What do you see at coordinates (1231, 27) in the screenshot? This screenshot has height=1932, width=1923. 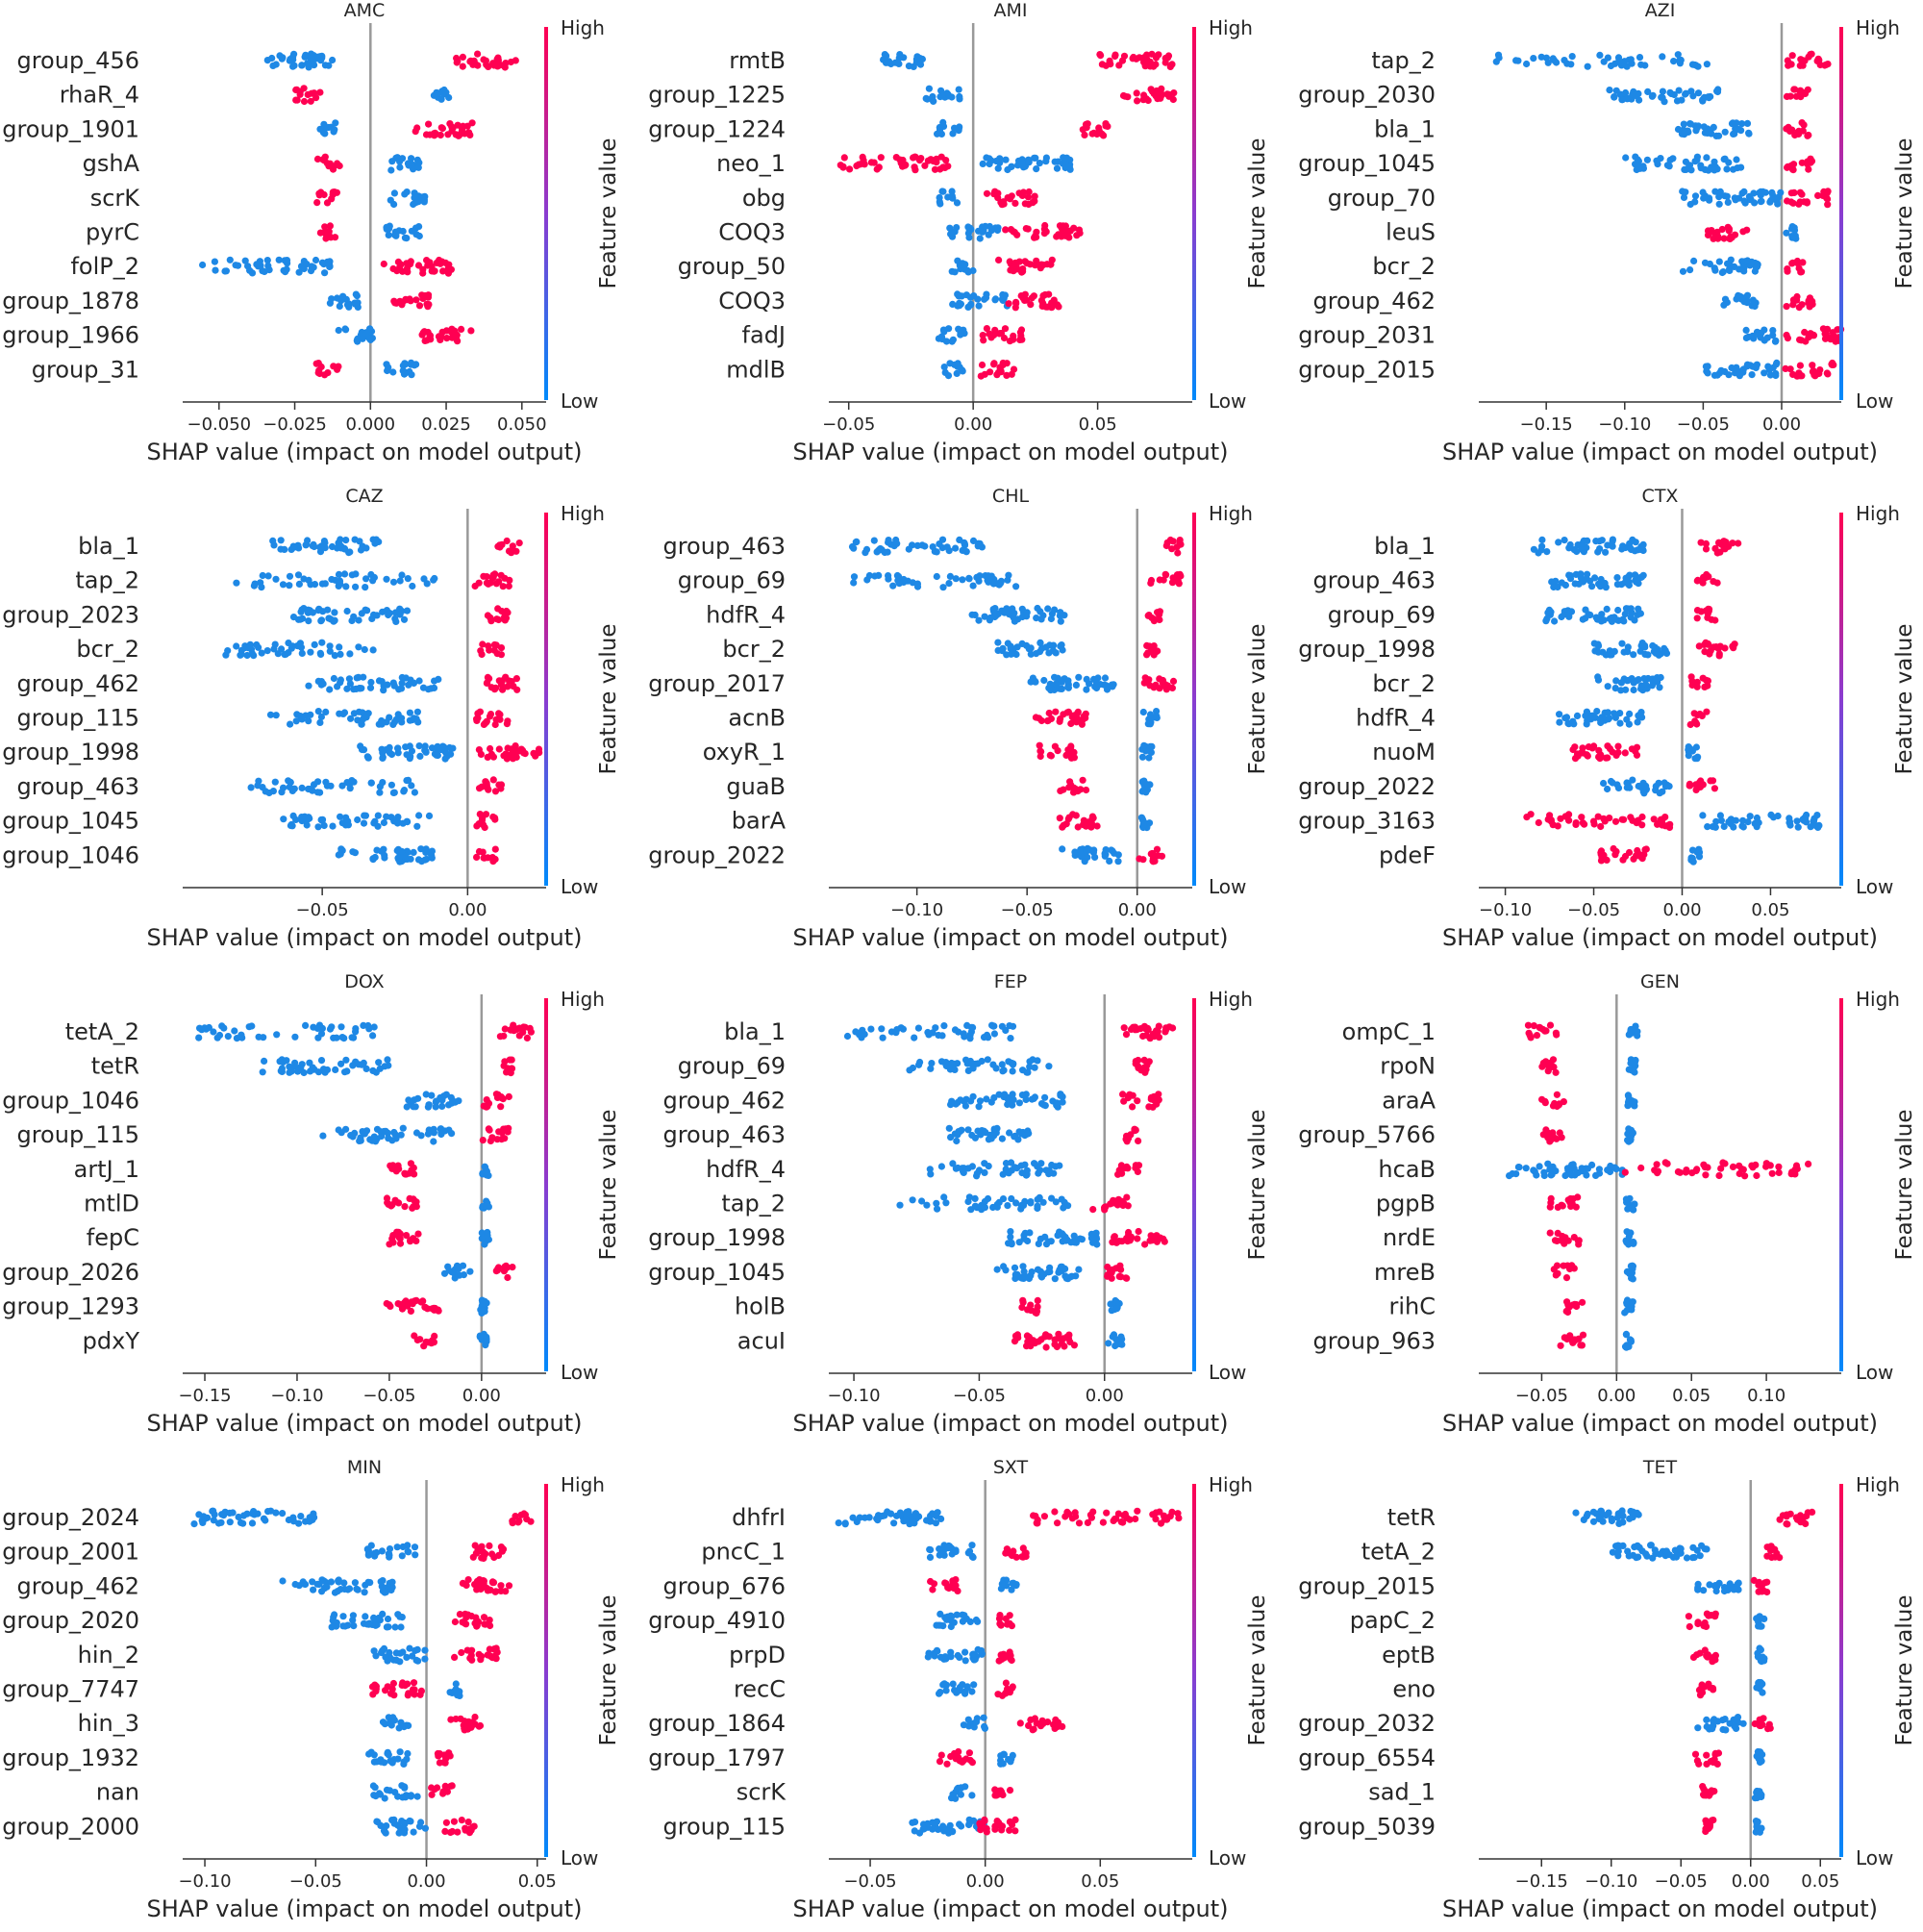 I see `colorbar-high-label: High` at bounding box center [1231, 27].